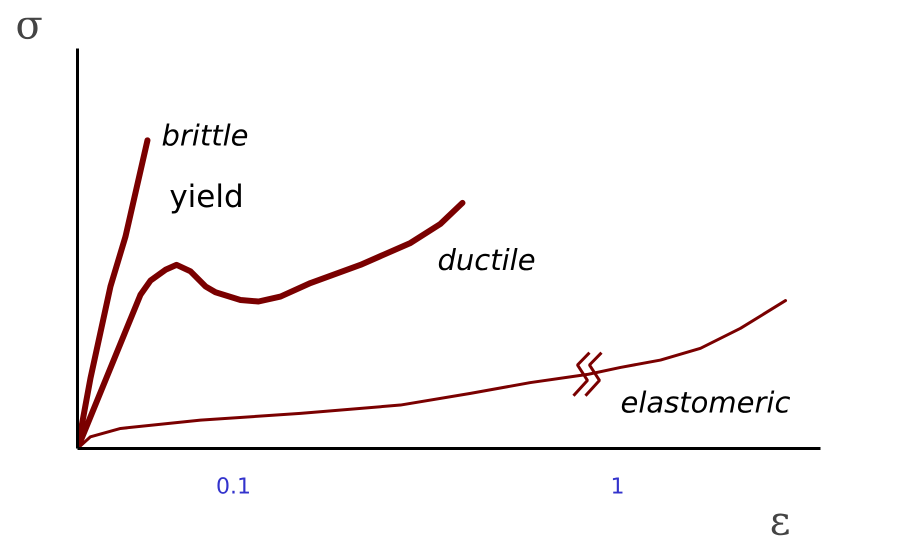 The image size is (916, 544). Describe the element at coordinates (780, 521) in the screenshot. I see `x-axis-title: ε` at that location.